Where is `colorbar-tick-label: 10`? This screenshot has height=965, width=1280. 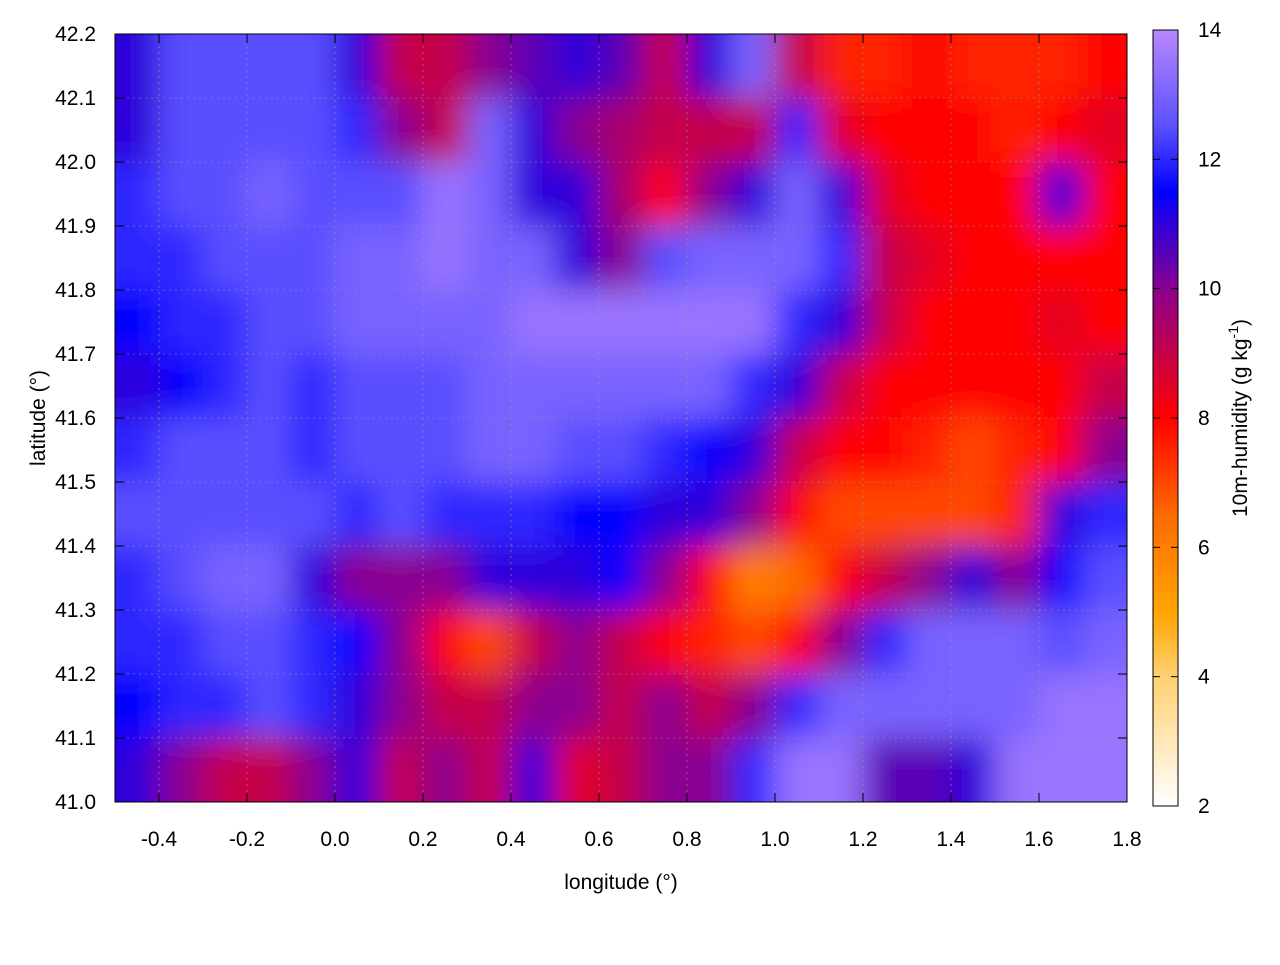 colorbar-tick-label: 10 is located at coordinates (1209, 289).